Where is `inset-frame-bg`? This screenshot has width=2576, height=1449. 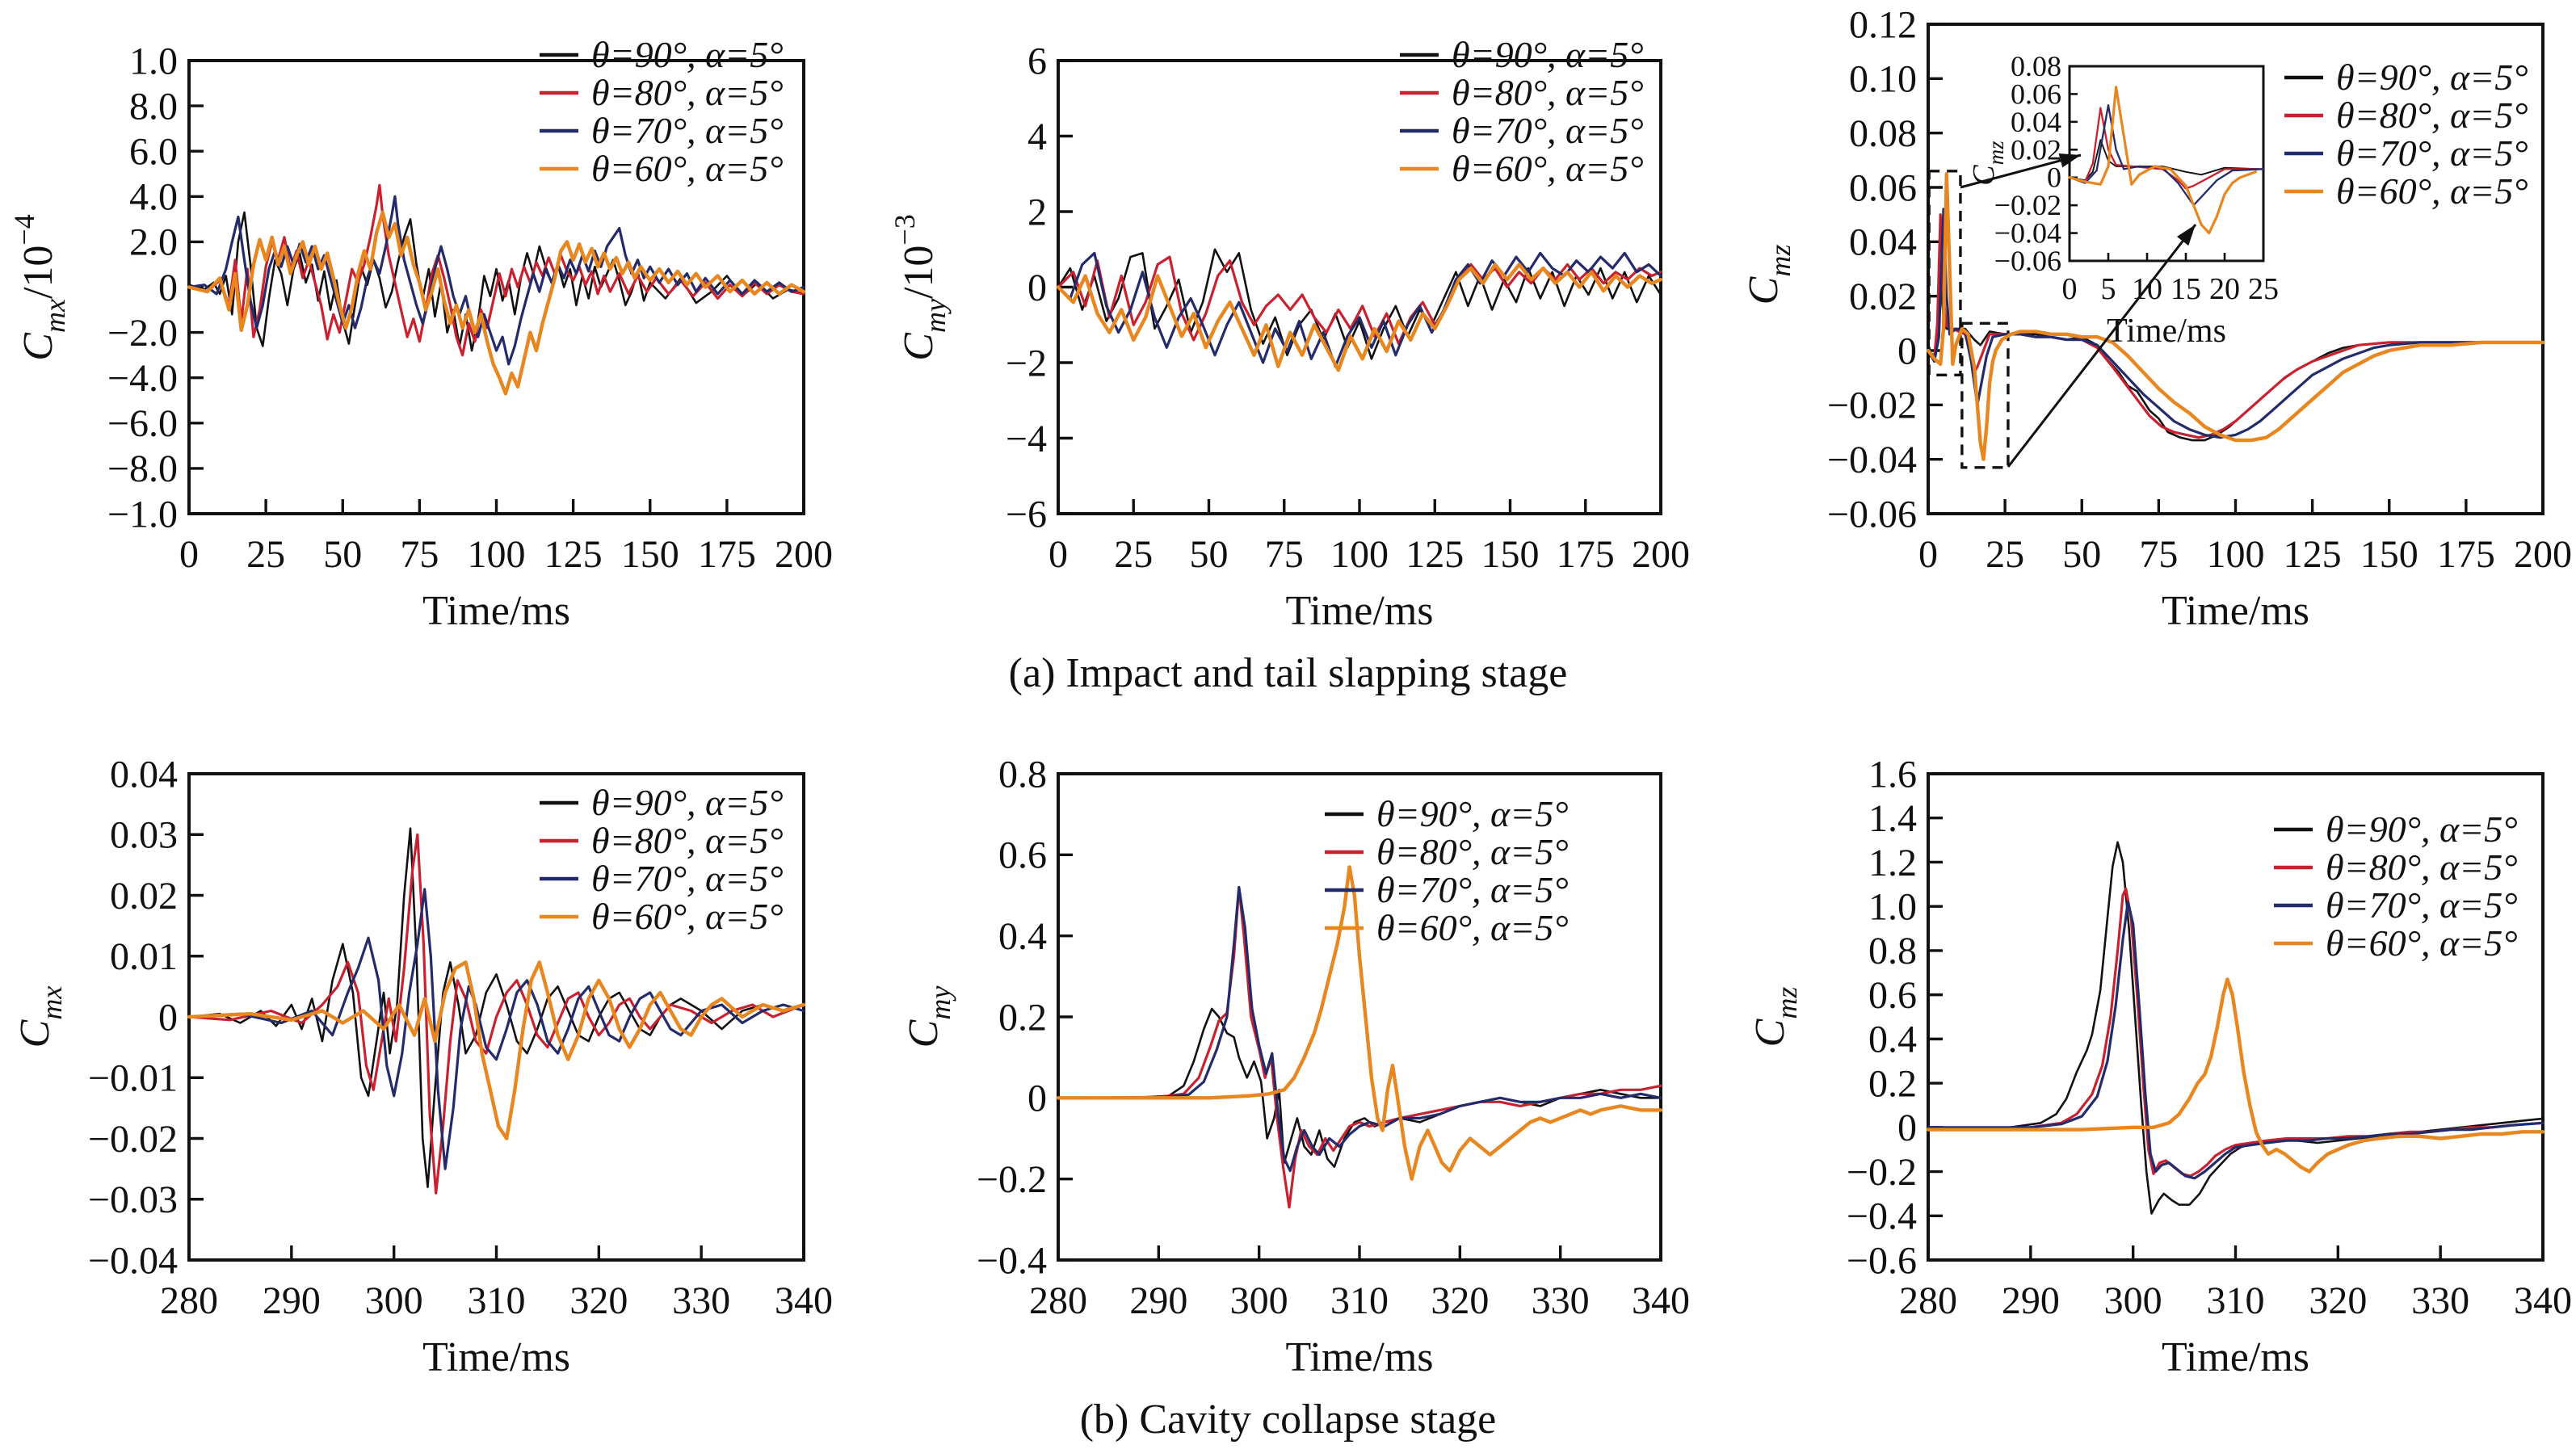
inset-frame-bg is located at coordinates (2166, 164).